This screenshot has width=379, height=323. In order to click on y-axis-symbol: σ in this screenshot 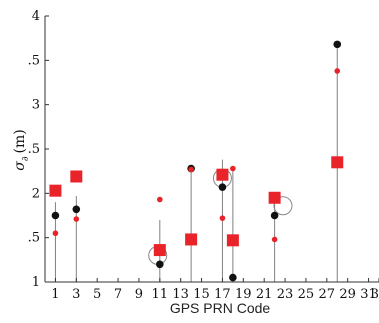, I will do `click(20, 166)`.